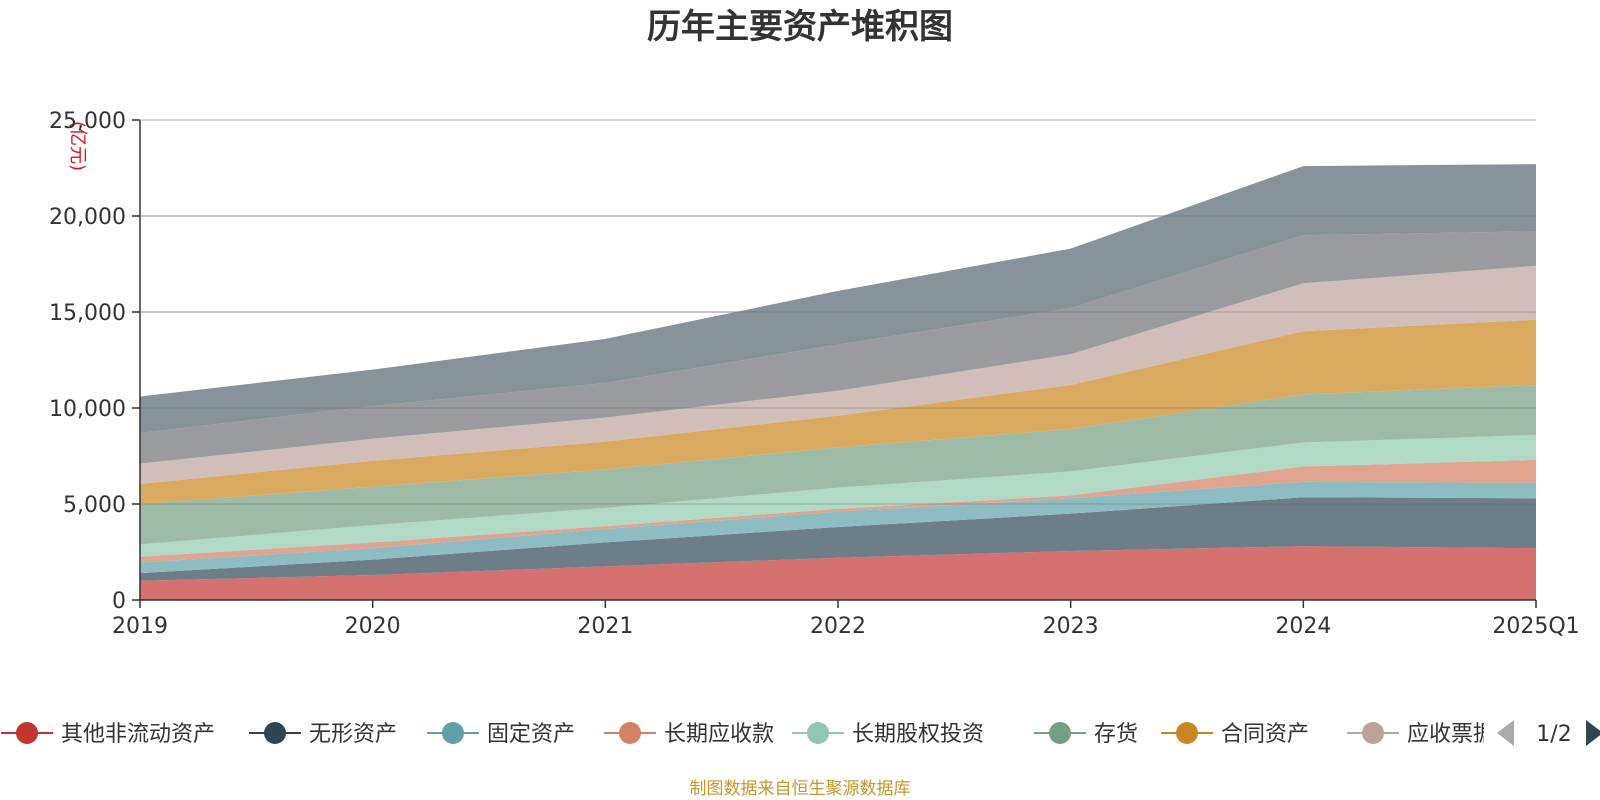 Image resolution: width=1600 pixels, height=800 pixels. What do you see at coordinates (1303, 626) in the screenshot?
I see `x-tick-label: 2024` at bounding box center [1303, 626].